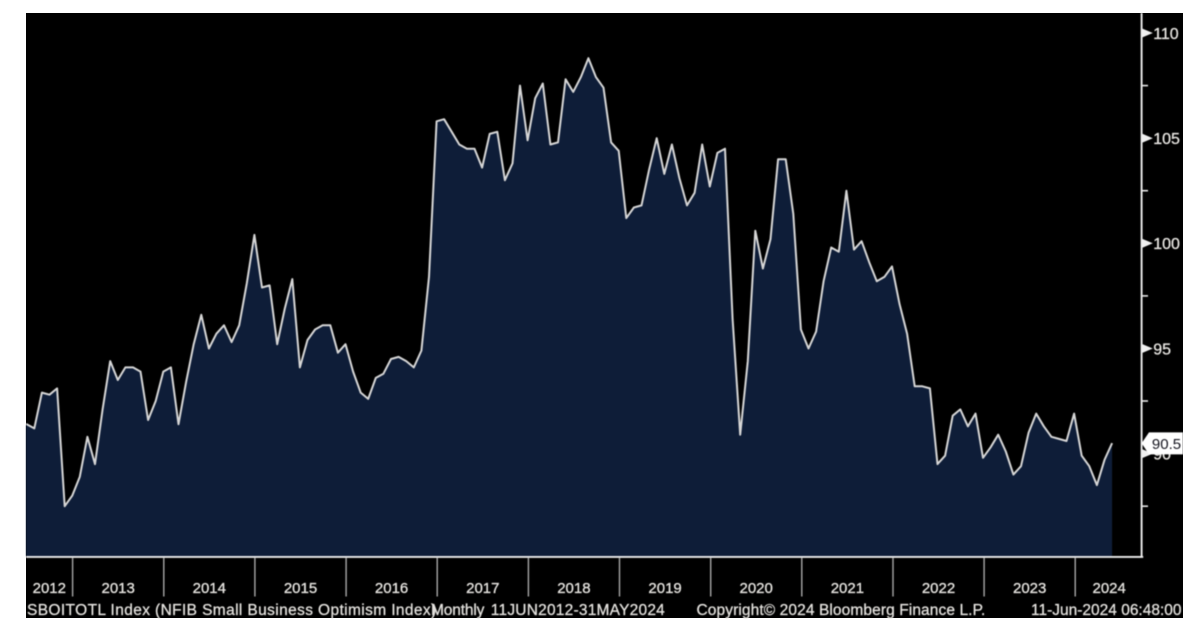 This screenshot has width=1200, height=636. I want to click on svg-text: 2019, so click(664, 588).